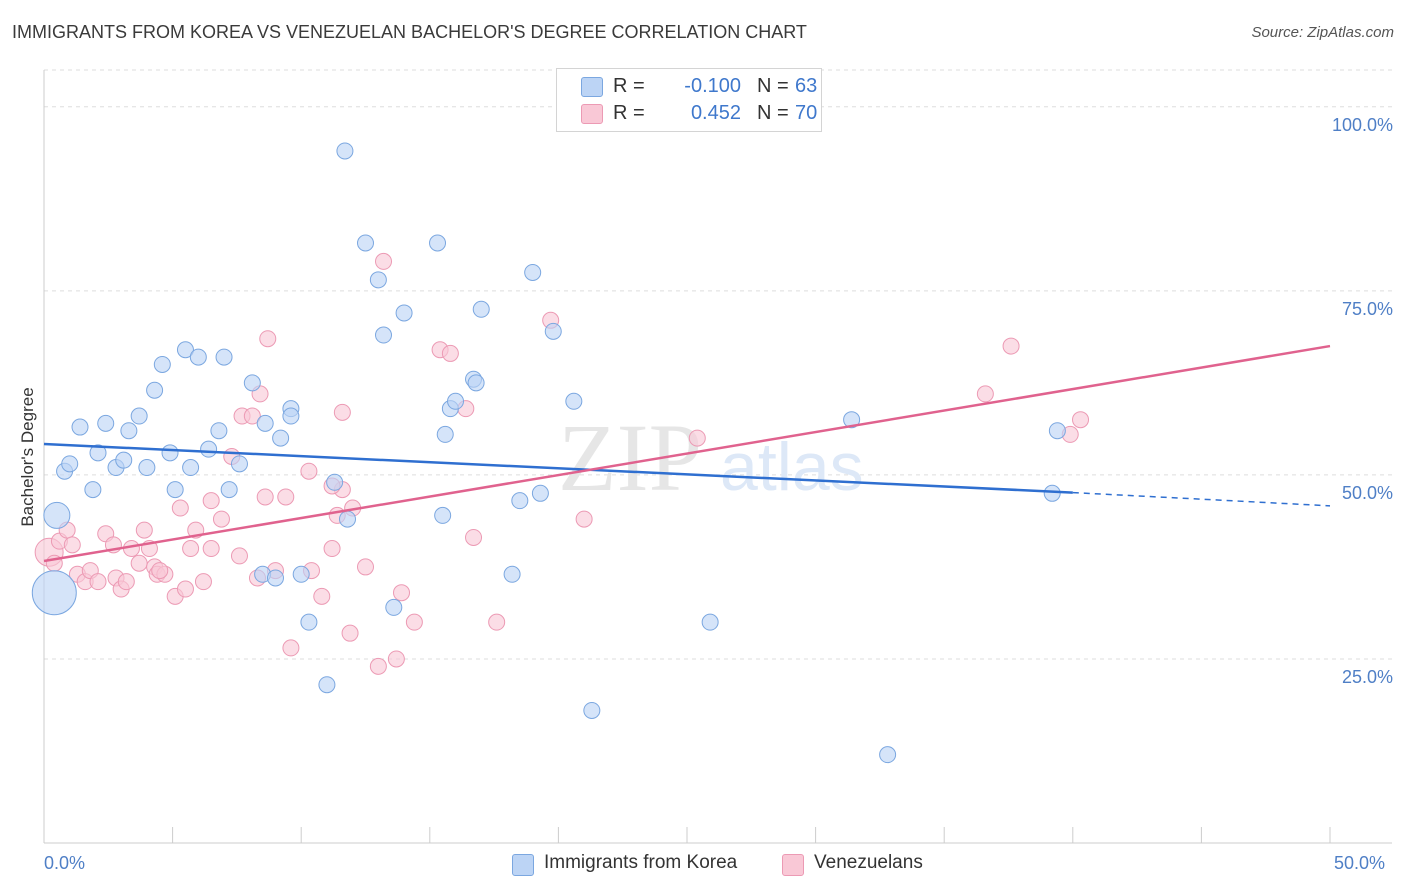 The image size is (1406, 892). Describe the element at coordinates (806, 113) in the screenshot. I see `legend-n-value: 70` at that location.